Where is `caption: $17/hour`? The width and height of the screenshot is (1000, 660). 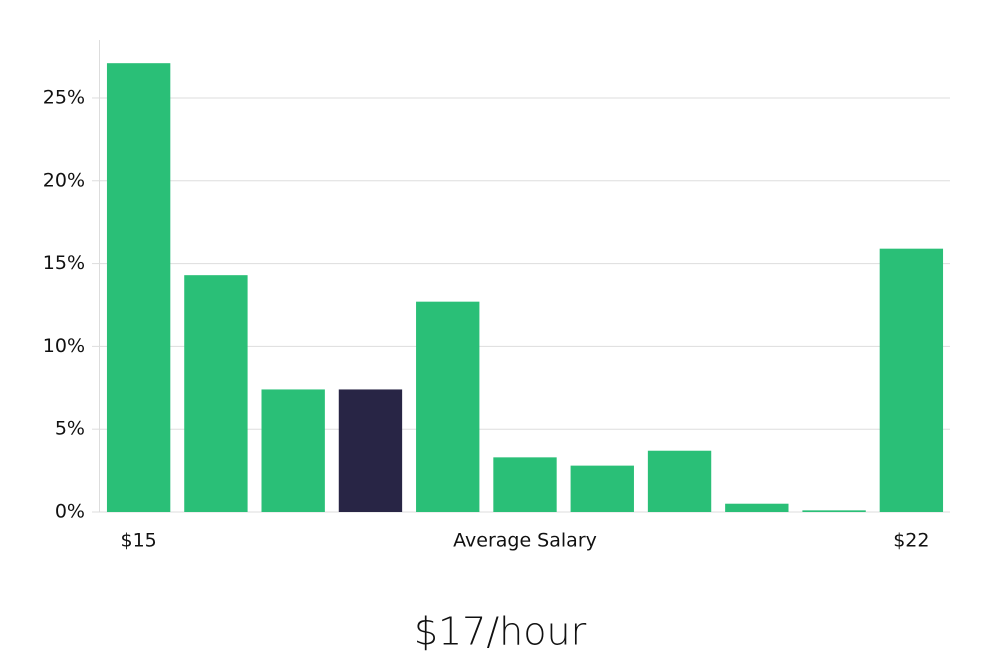
caption: $17/hour is located at coordinates (500, 632).